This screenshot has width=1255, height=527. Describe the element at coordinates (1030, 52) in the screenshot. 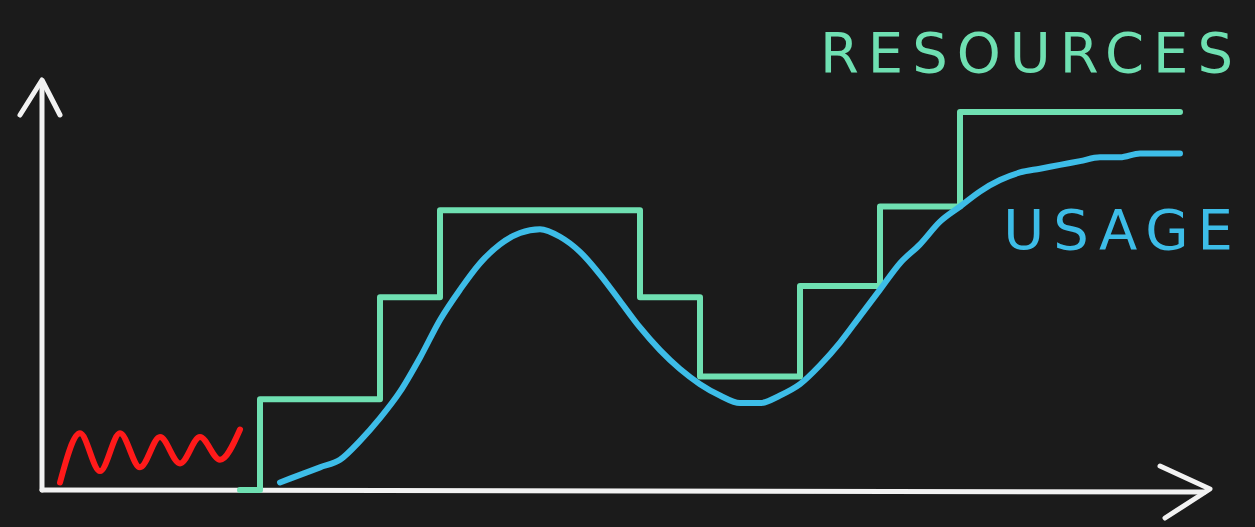

I see `series-label: RESOURCES` at that location.